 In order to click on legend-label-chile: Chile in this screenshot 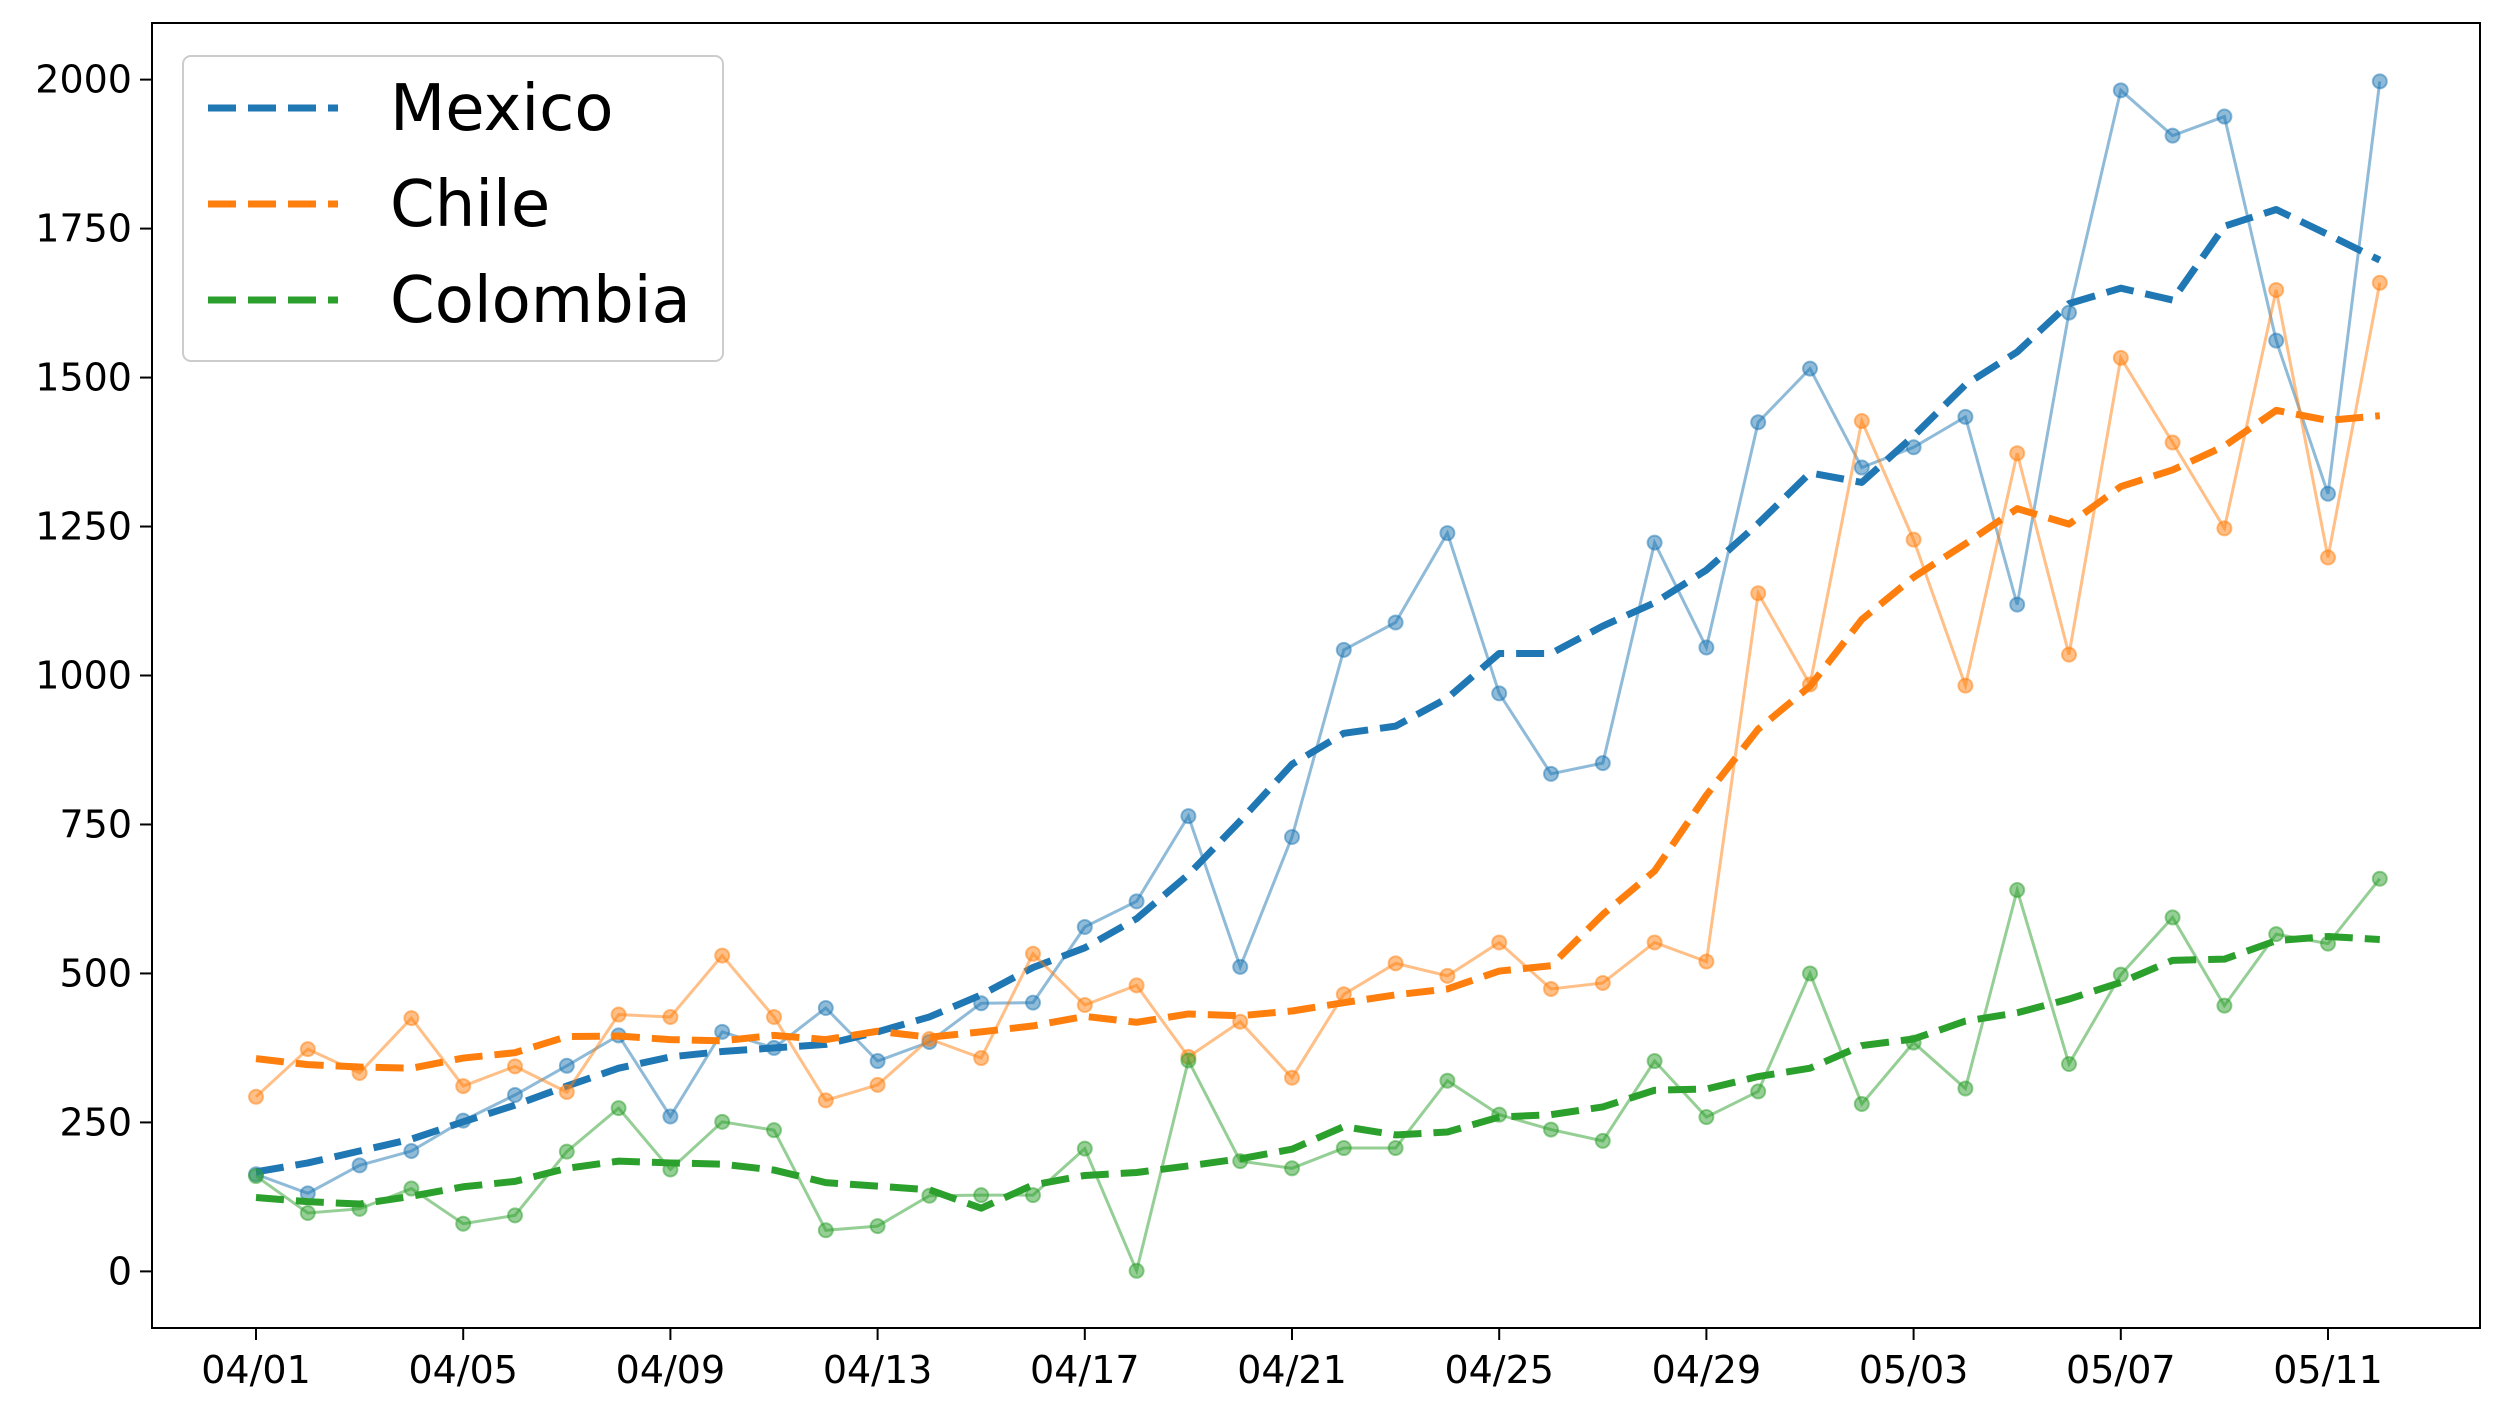, I will do `click(470, 205)`.